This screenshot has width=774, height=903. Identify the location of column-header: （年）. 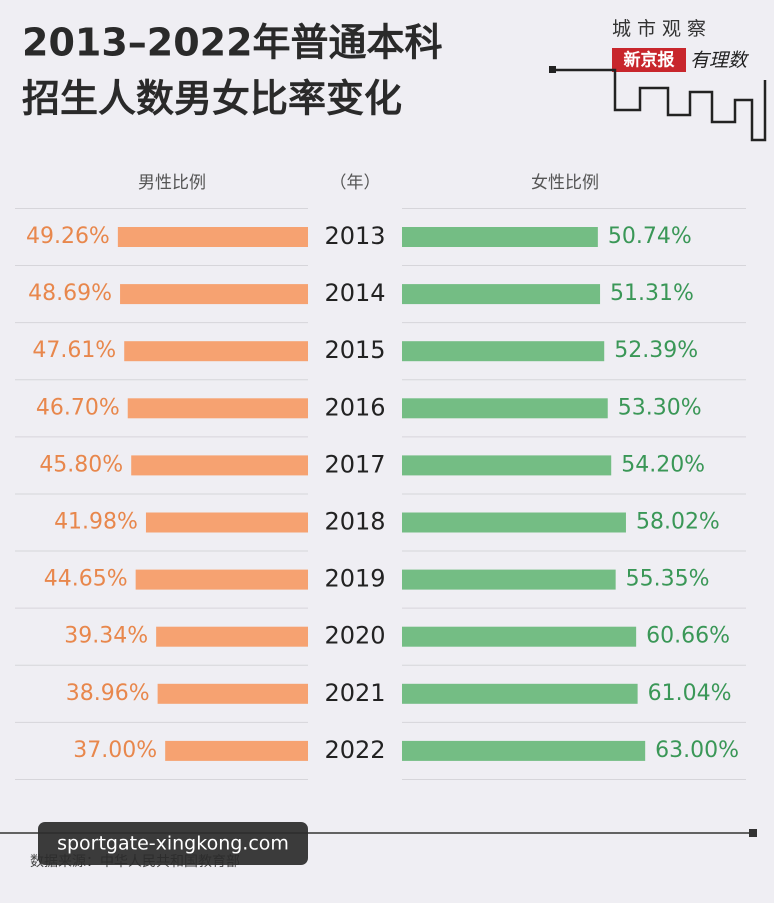
(355, 183).